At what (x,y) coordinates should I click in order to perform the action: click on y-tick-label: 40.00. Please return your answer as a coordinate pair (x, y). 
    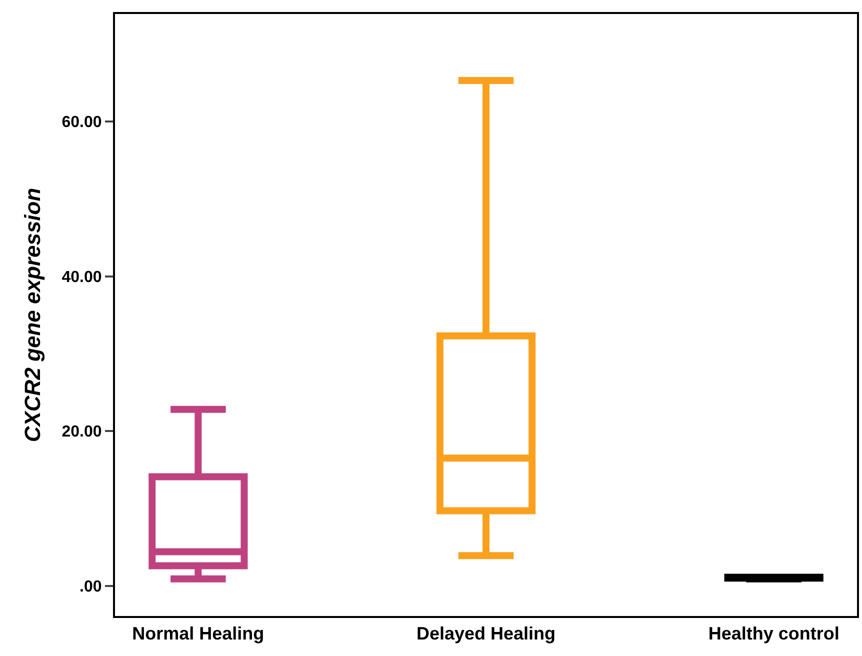
    Looking at the image, I should click on (82, 277).